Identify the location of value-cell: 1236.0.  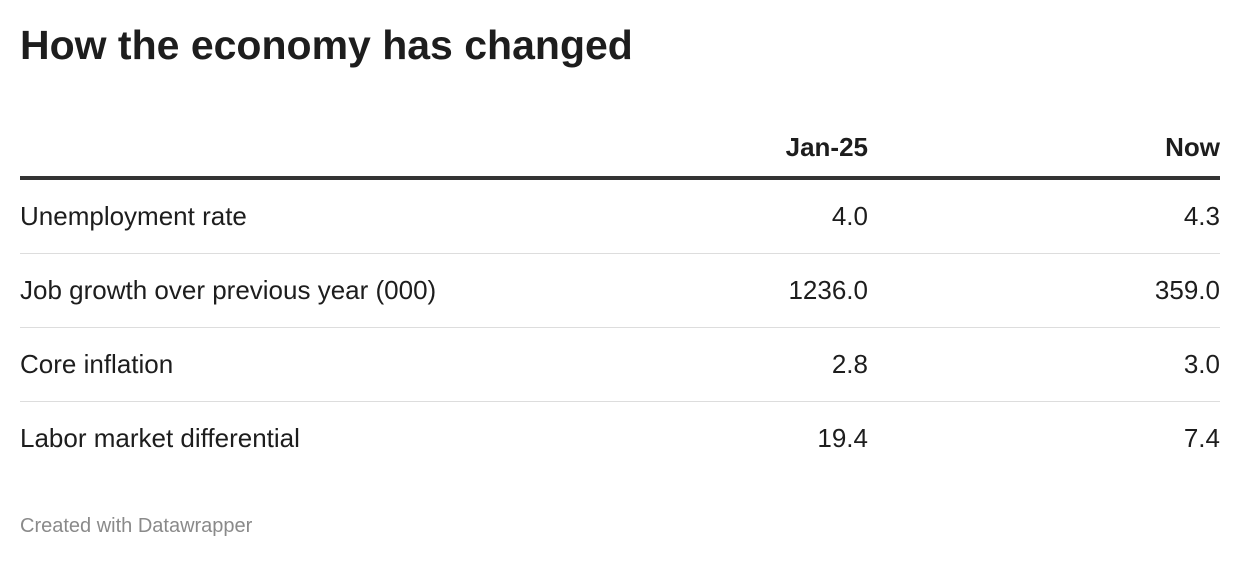
(694, 290).